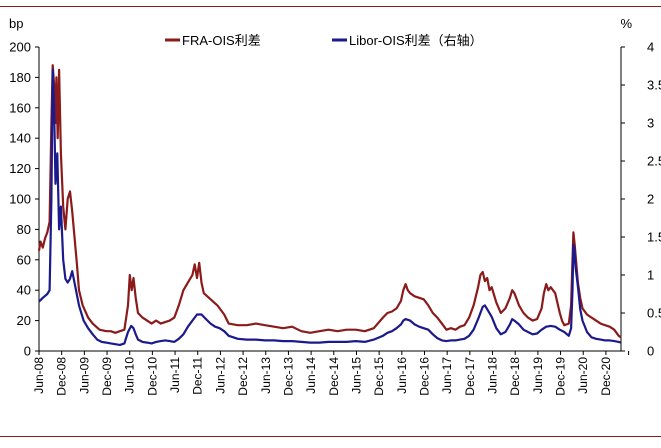 The width and height of the screenshot is (661, 448). What do you see at coordinates (650, 123) in the screenshot?
I see `right-tick-label: 3` at bounding box center [650, 123].